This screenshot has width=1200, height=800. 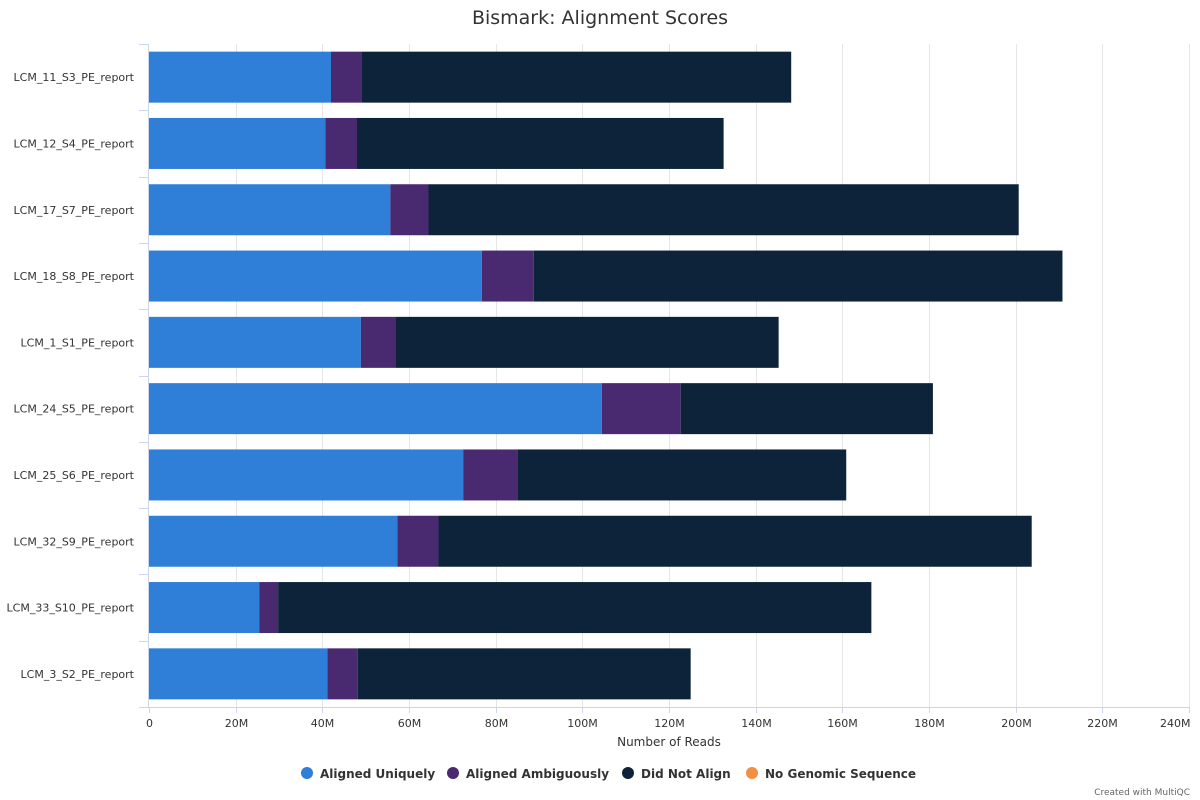 I want to click on category-label: LCM_32_S9_PE_report, so click(x=74, y=541).